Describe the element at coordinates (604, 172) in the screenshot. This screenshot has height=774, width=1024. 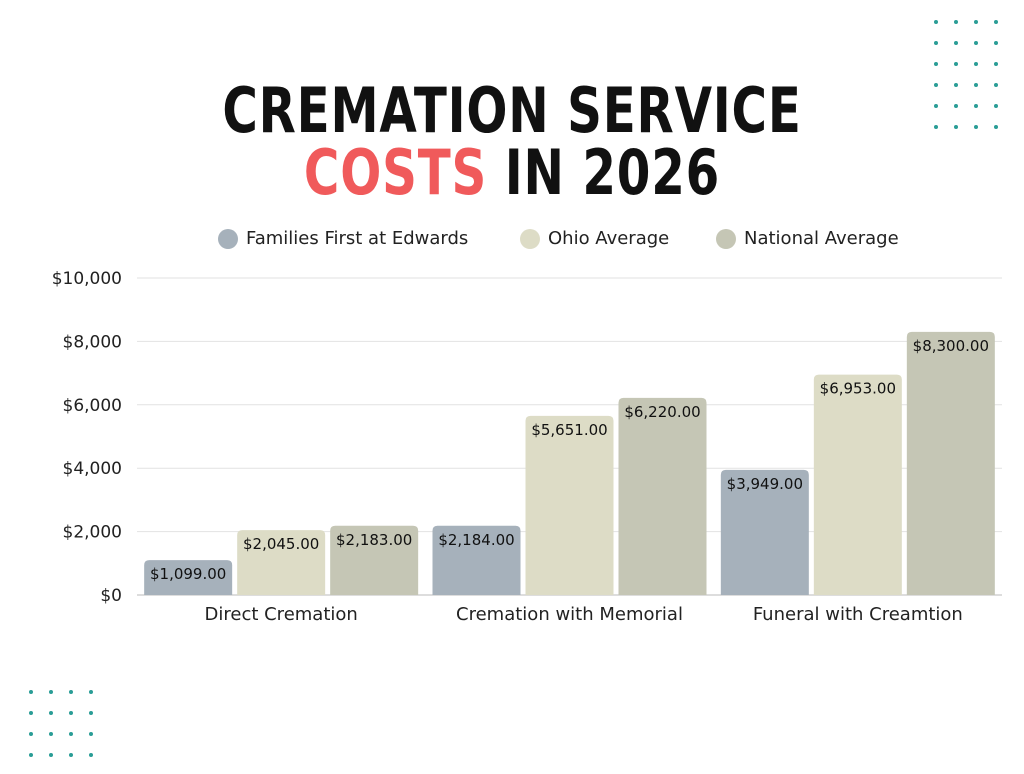
I see `chart-title-rest: IN 2026` at that location.